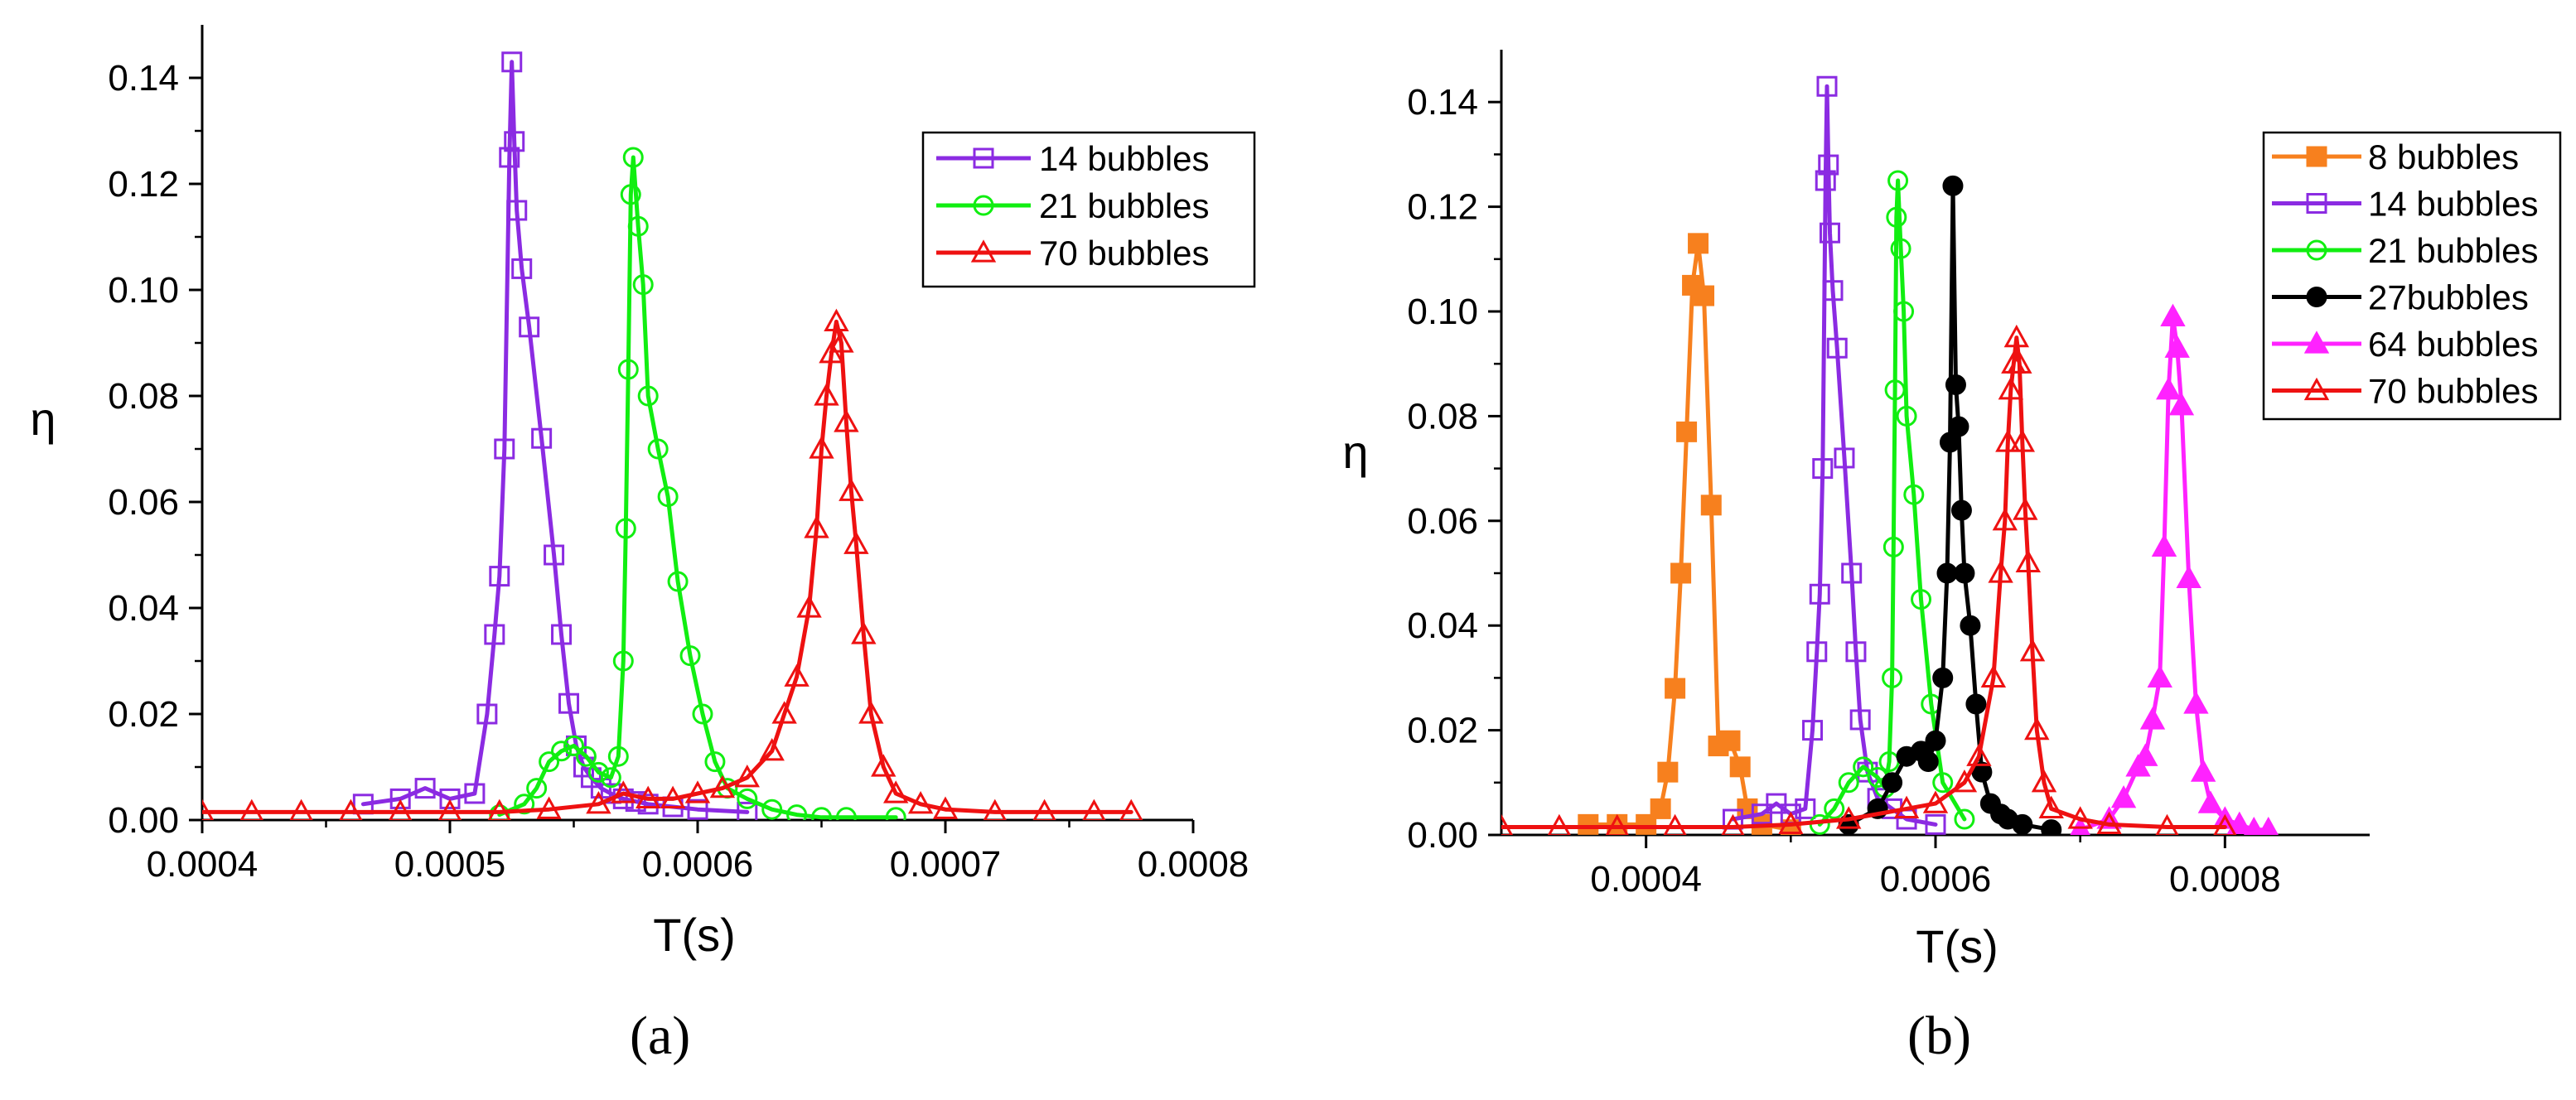 This screenshot has height=1100, width=2576. I want to click on y-axis-title-a: η, so click(43, 419).